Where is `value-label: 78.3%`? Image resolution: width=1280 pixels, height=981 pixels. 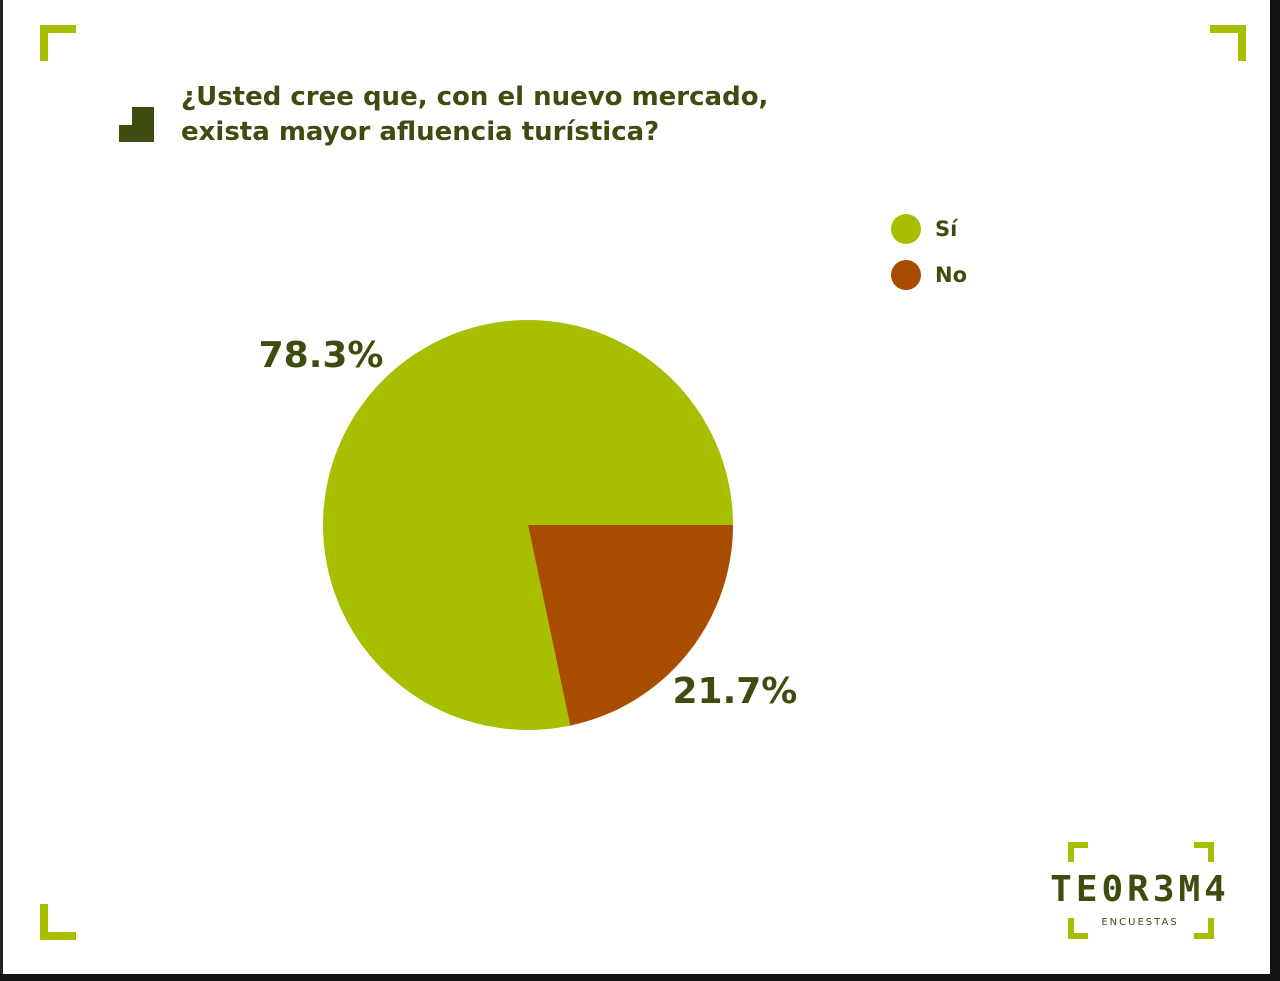 value-label: 78.3% is located at coordinates (321, 355).